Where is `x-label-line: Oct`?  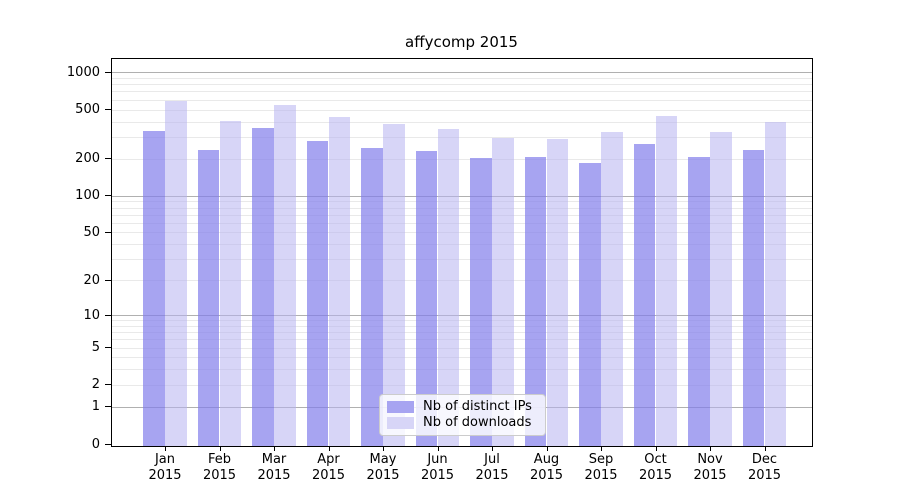 x-label-line: Oct is located at coordinates (655, 459).